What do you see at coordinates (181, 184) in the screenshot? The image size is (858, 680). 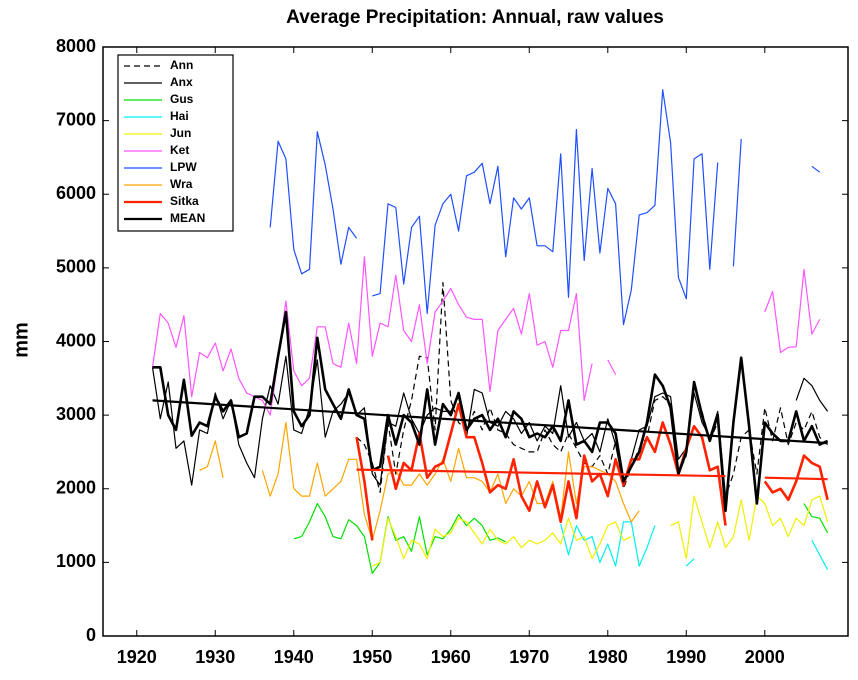 I see `legend-label: Wra` at bounding box center [181, 184].